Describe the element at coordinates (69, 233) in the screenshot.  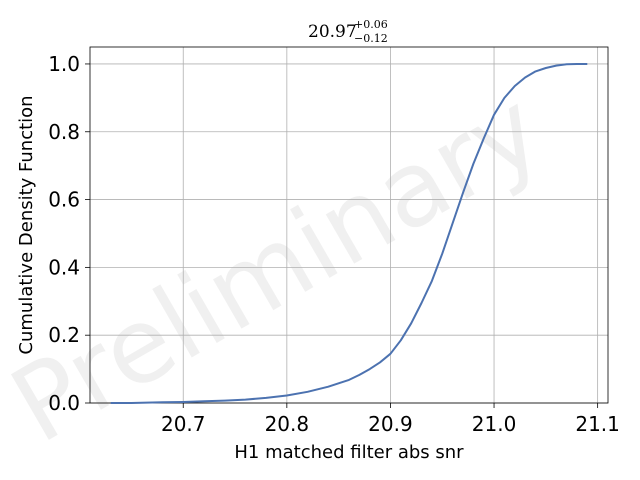
I see `y-axis-ticks: 0.0 0.2 0.4 0.6 0.8 1.0` at that location.